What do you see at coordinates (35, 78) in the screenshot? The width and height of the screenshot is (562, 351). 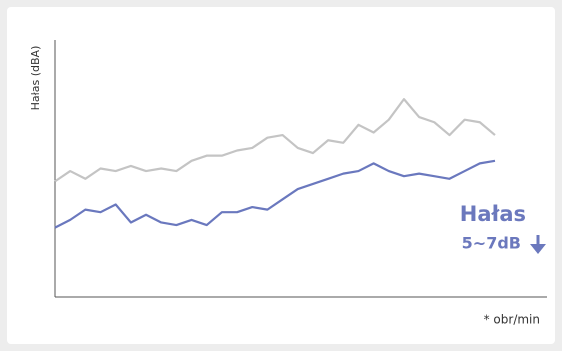 I see `y-axis-label: Hałas (dBA)` at bounding box center [35, 78].